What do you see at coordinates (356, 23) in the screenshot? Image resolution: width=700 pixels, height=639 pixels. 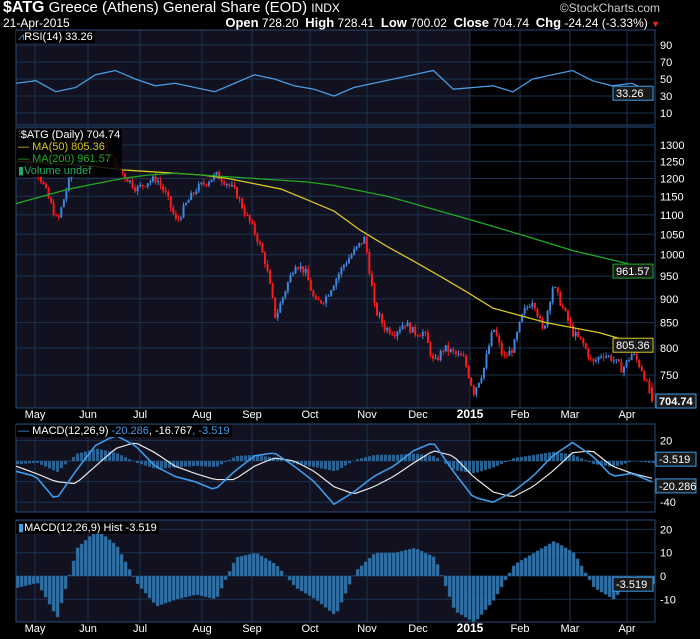 I see `high-value: 728.41` at bounding box center [356, 23].